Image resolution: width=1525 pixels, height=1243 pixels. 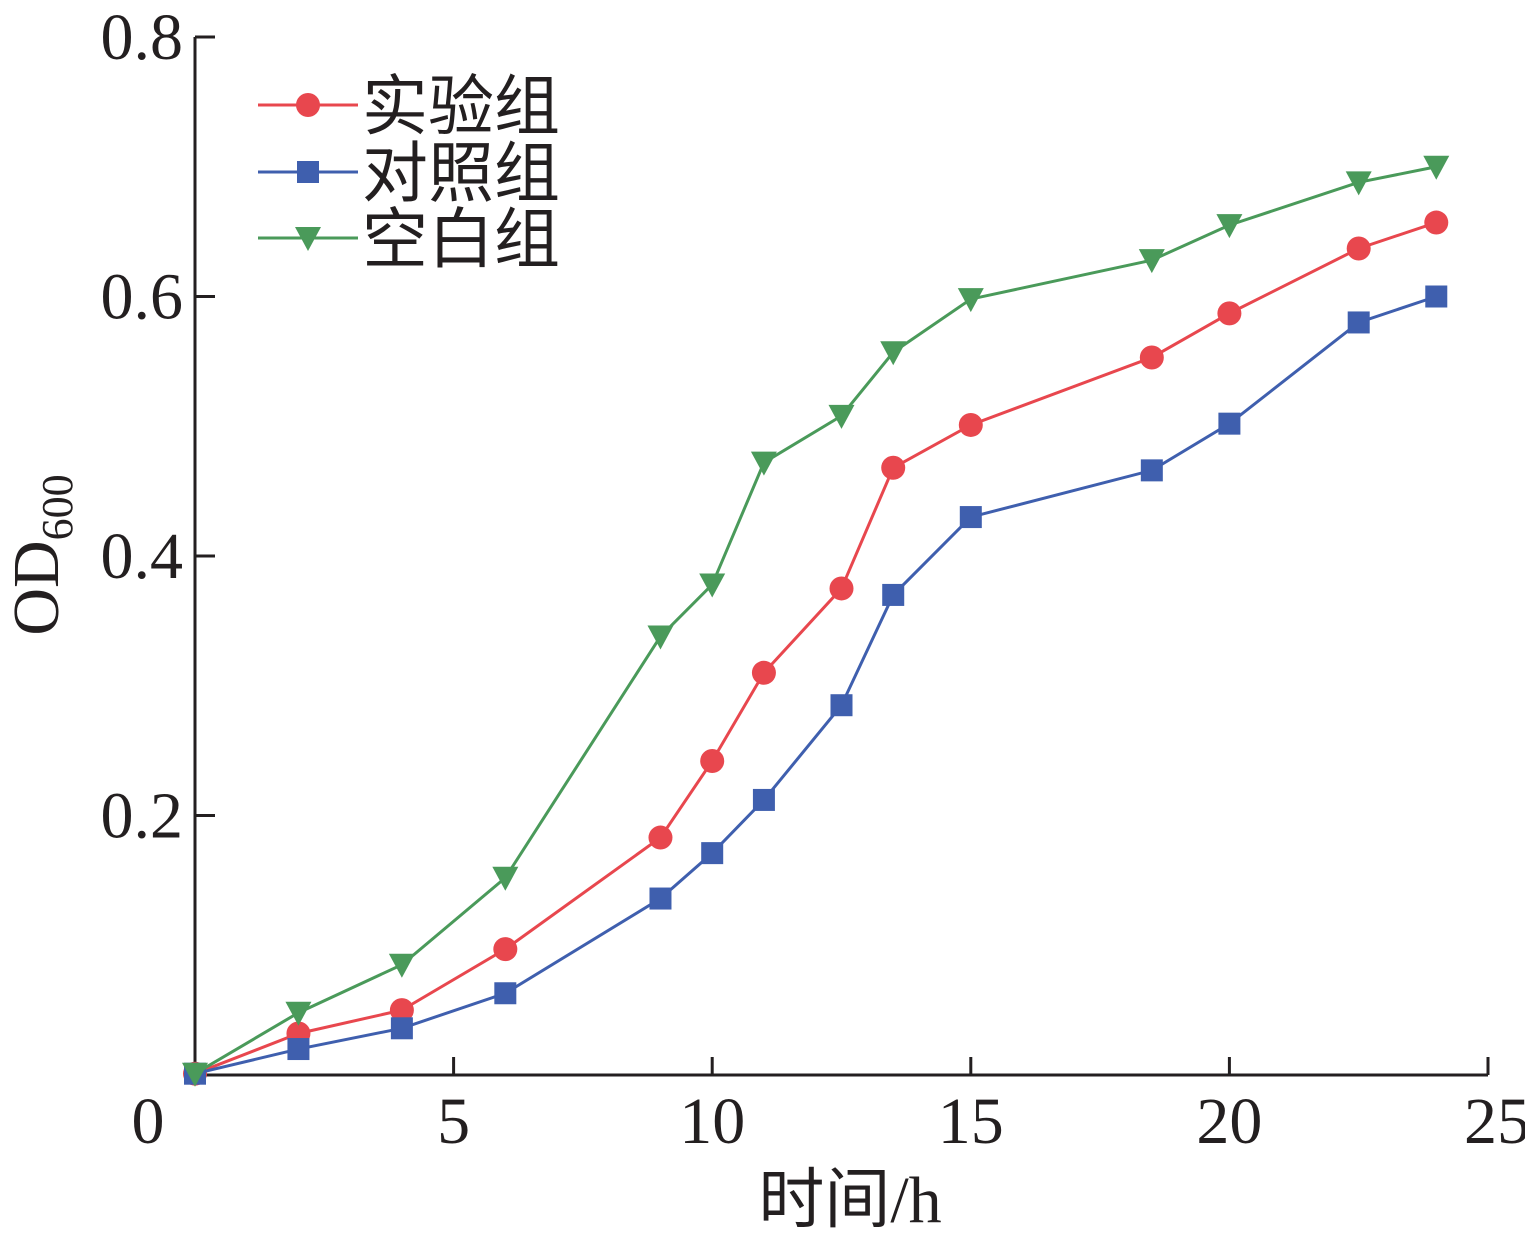 I want to click on y-tick-label: 0.8, so click(x=142, y=37).